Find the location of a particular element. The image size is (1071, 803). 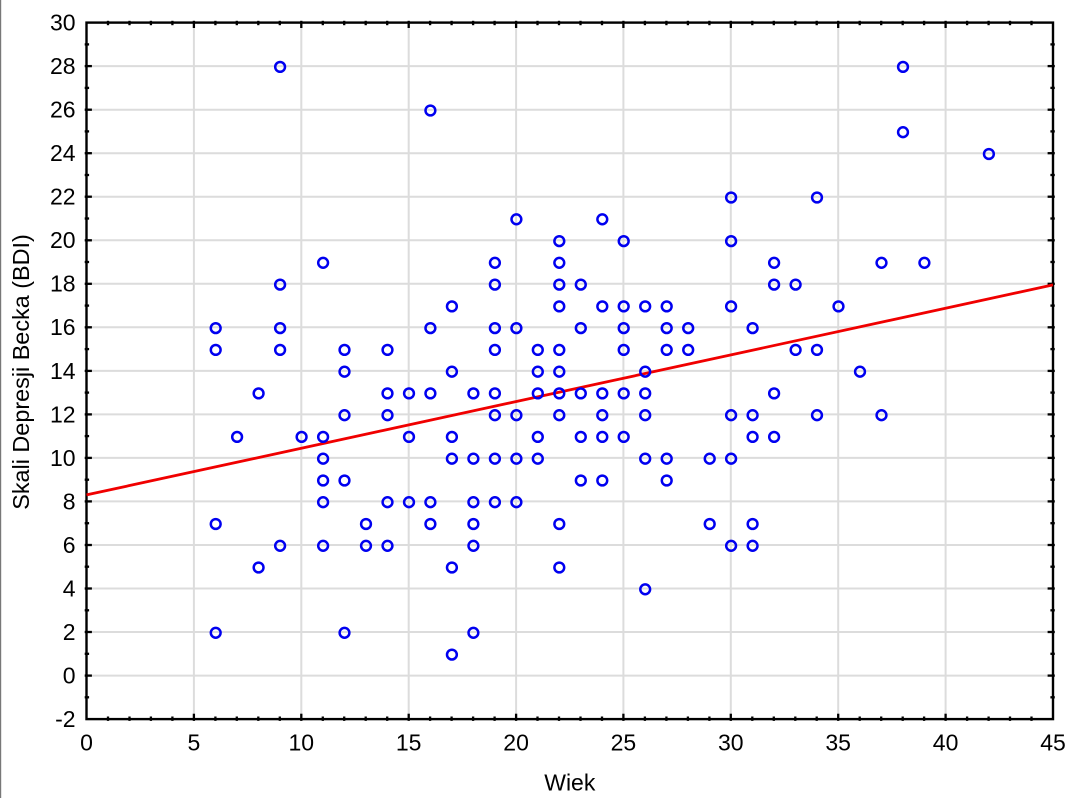

svg-text: 4 is located at coordinates (69, 588).